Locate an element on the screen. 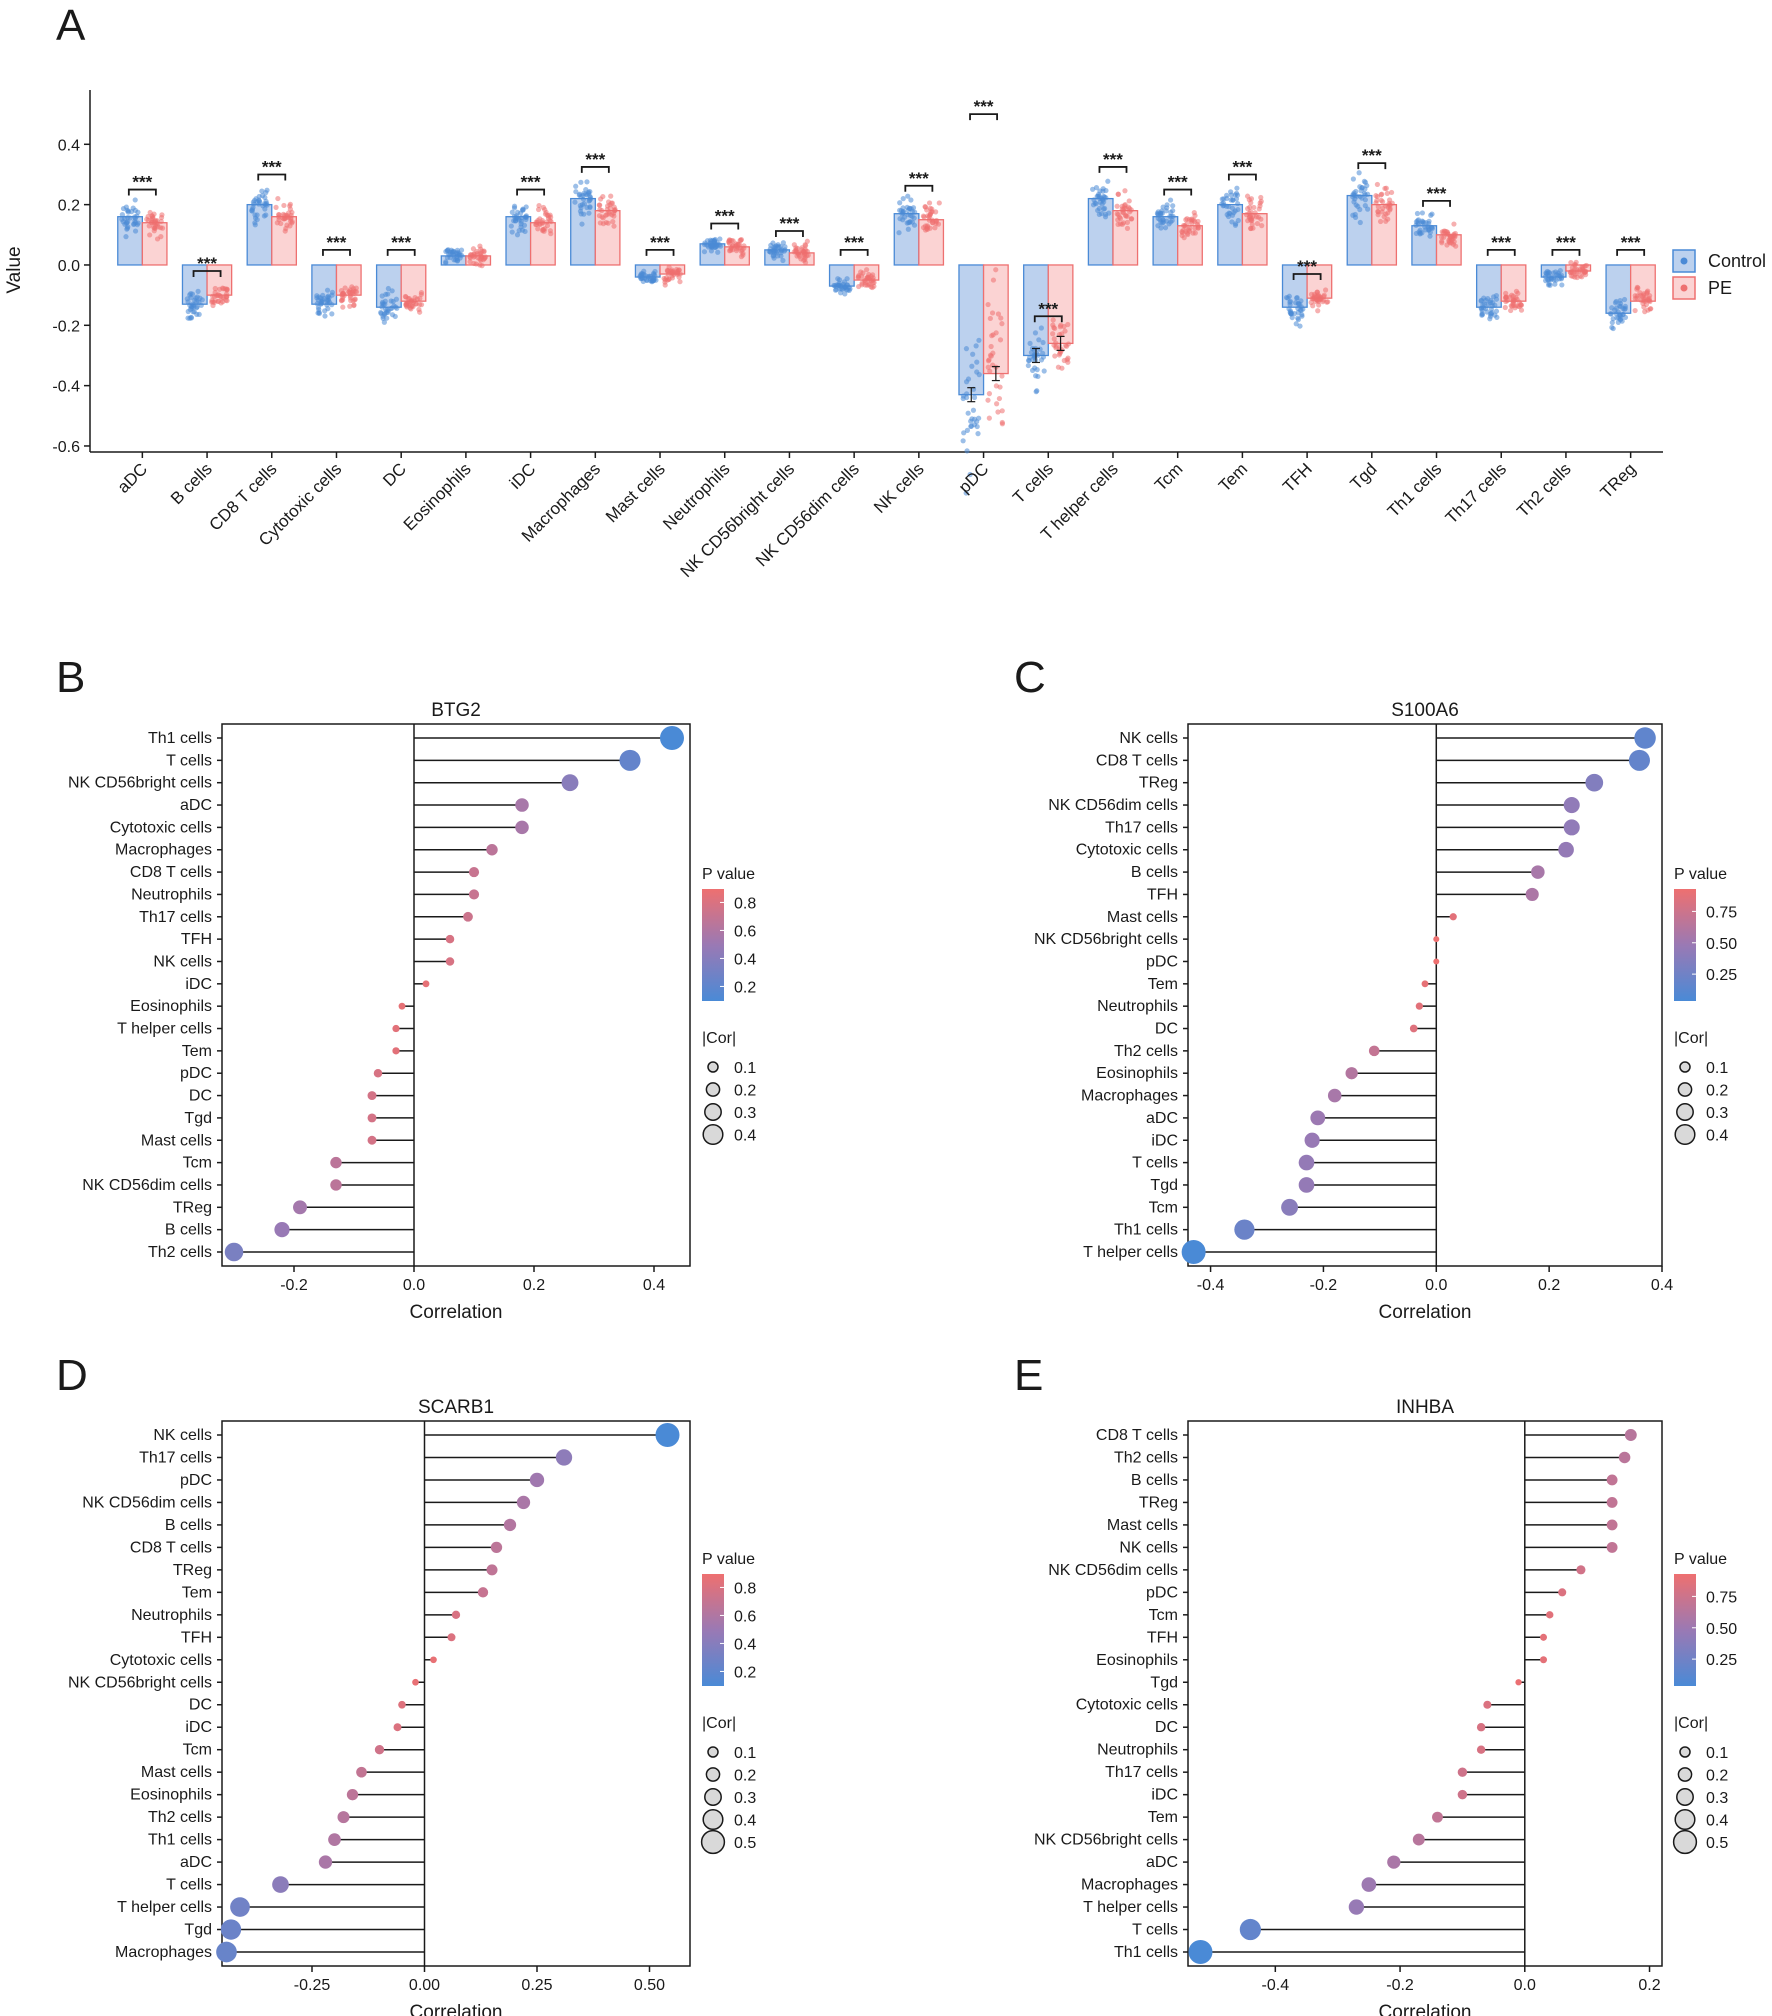 This screenshot has width=1772, height=2016. panel-a-x-tick-label: Tcm is located at coordinates (1168, 476).